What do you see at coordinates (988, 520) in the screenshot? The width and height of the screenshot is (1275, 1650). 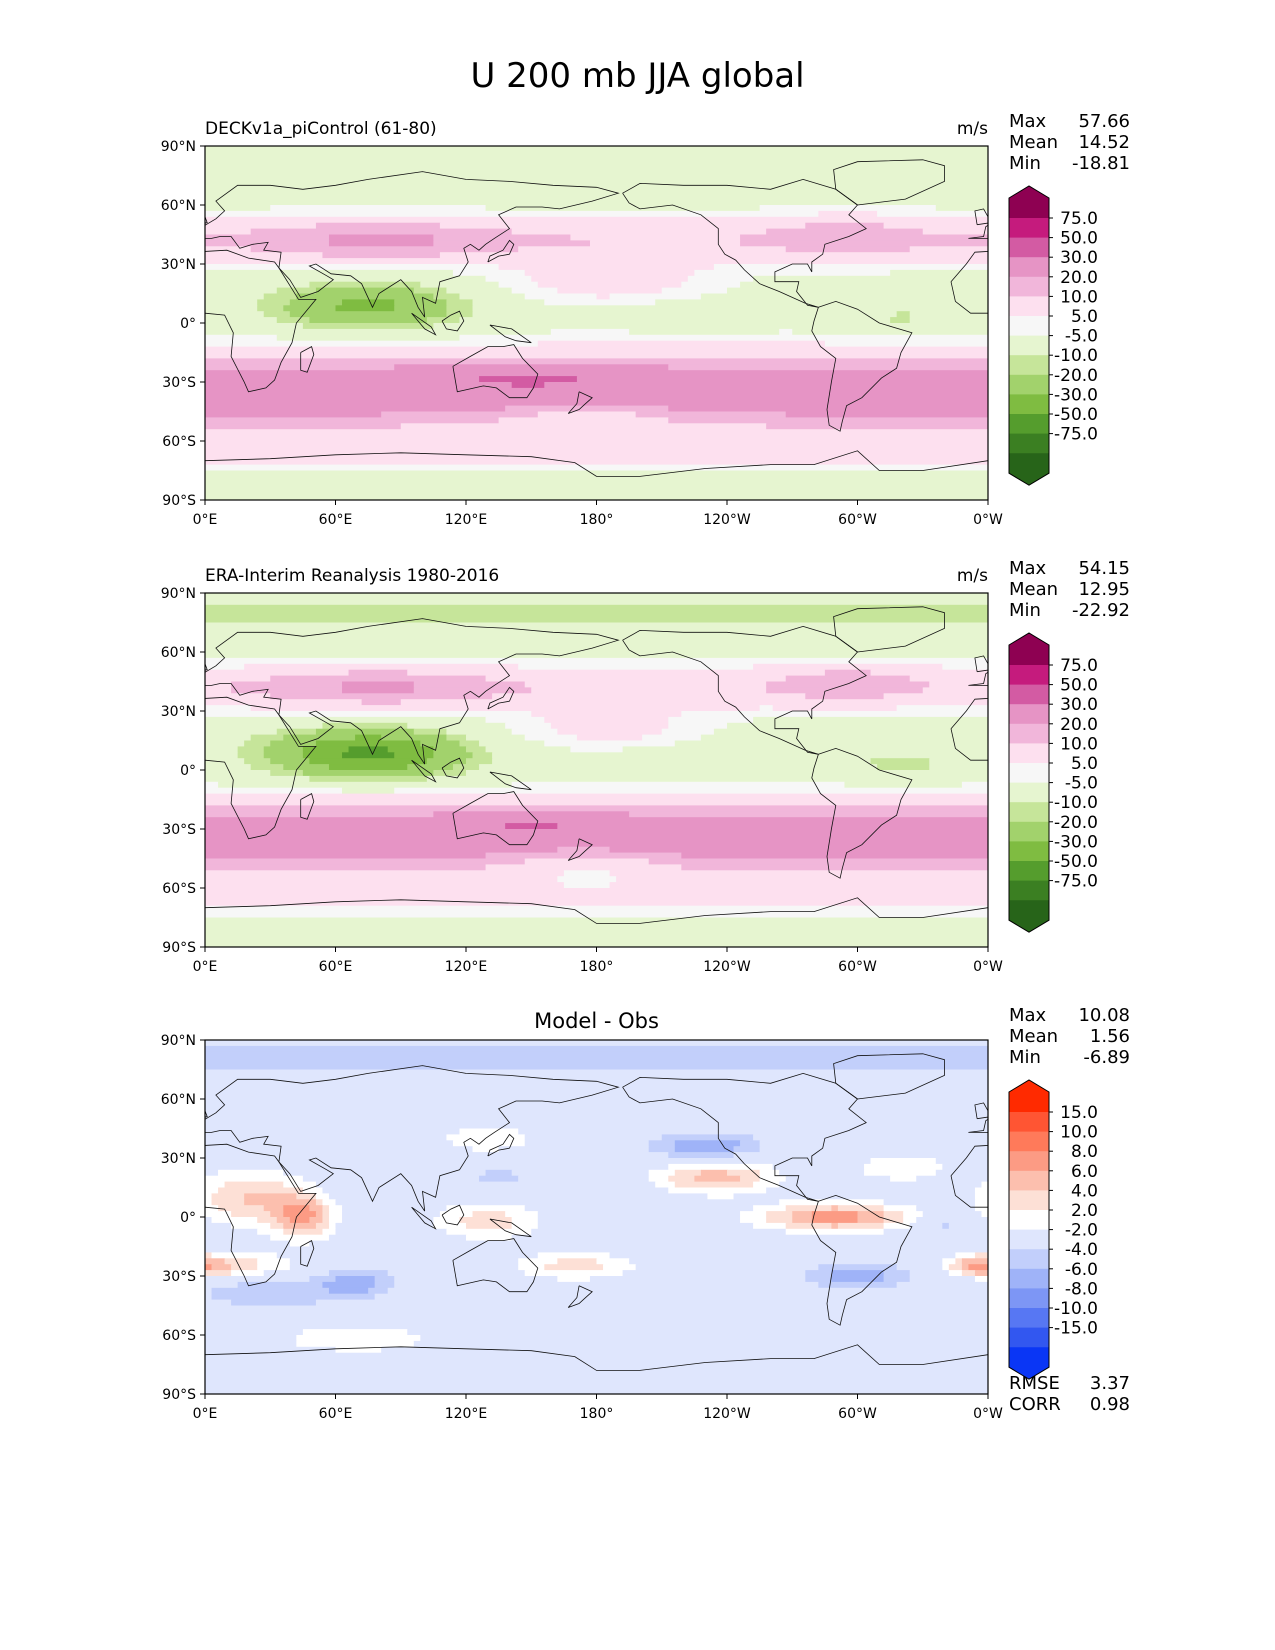 I see `lon-tick-label: 0°W` at bounding box center [988, 520].